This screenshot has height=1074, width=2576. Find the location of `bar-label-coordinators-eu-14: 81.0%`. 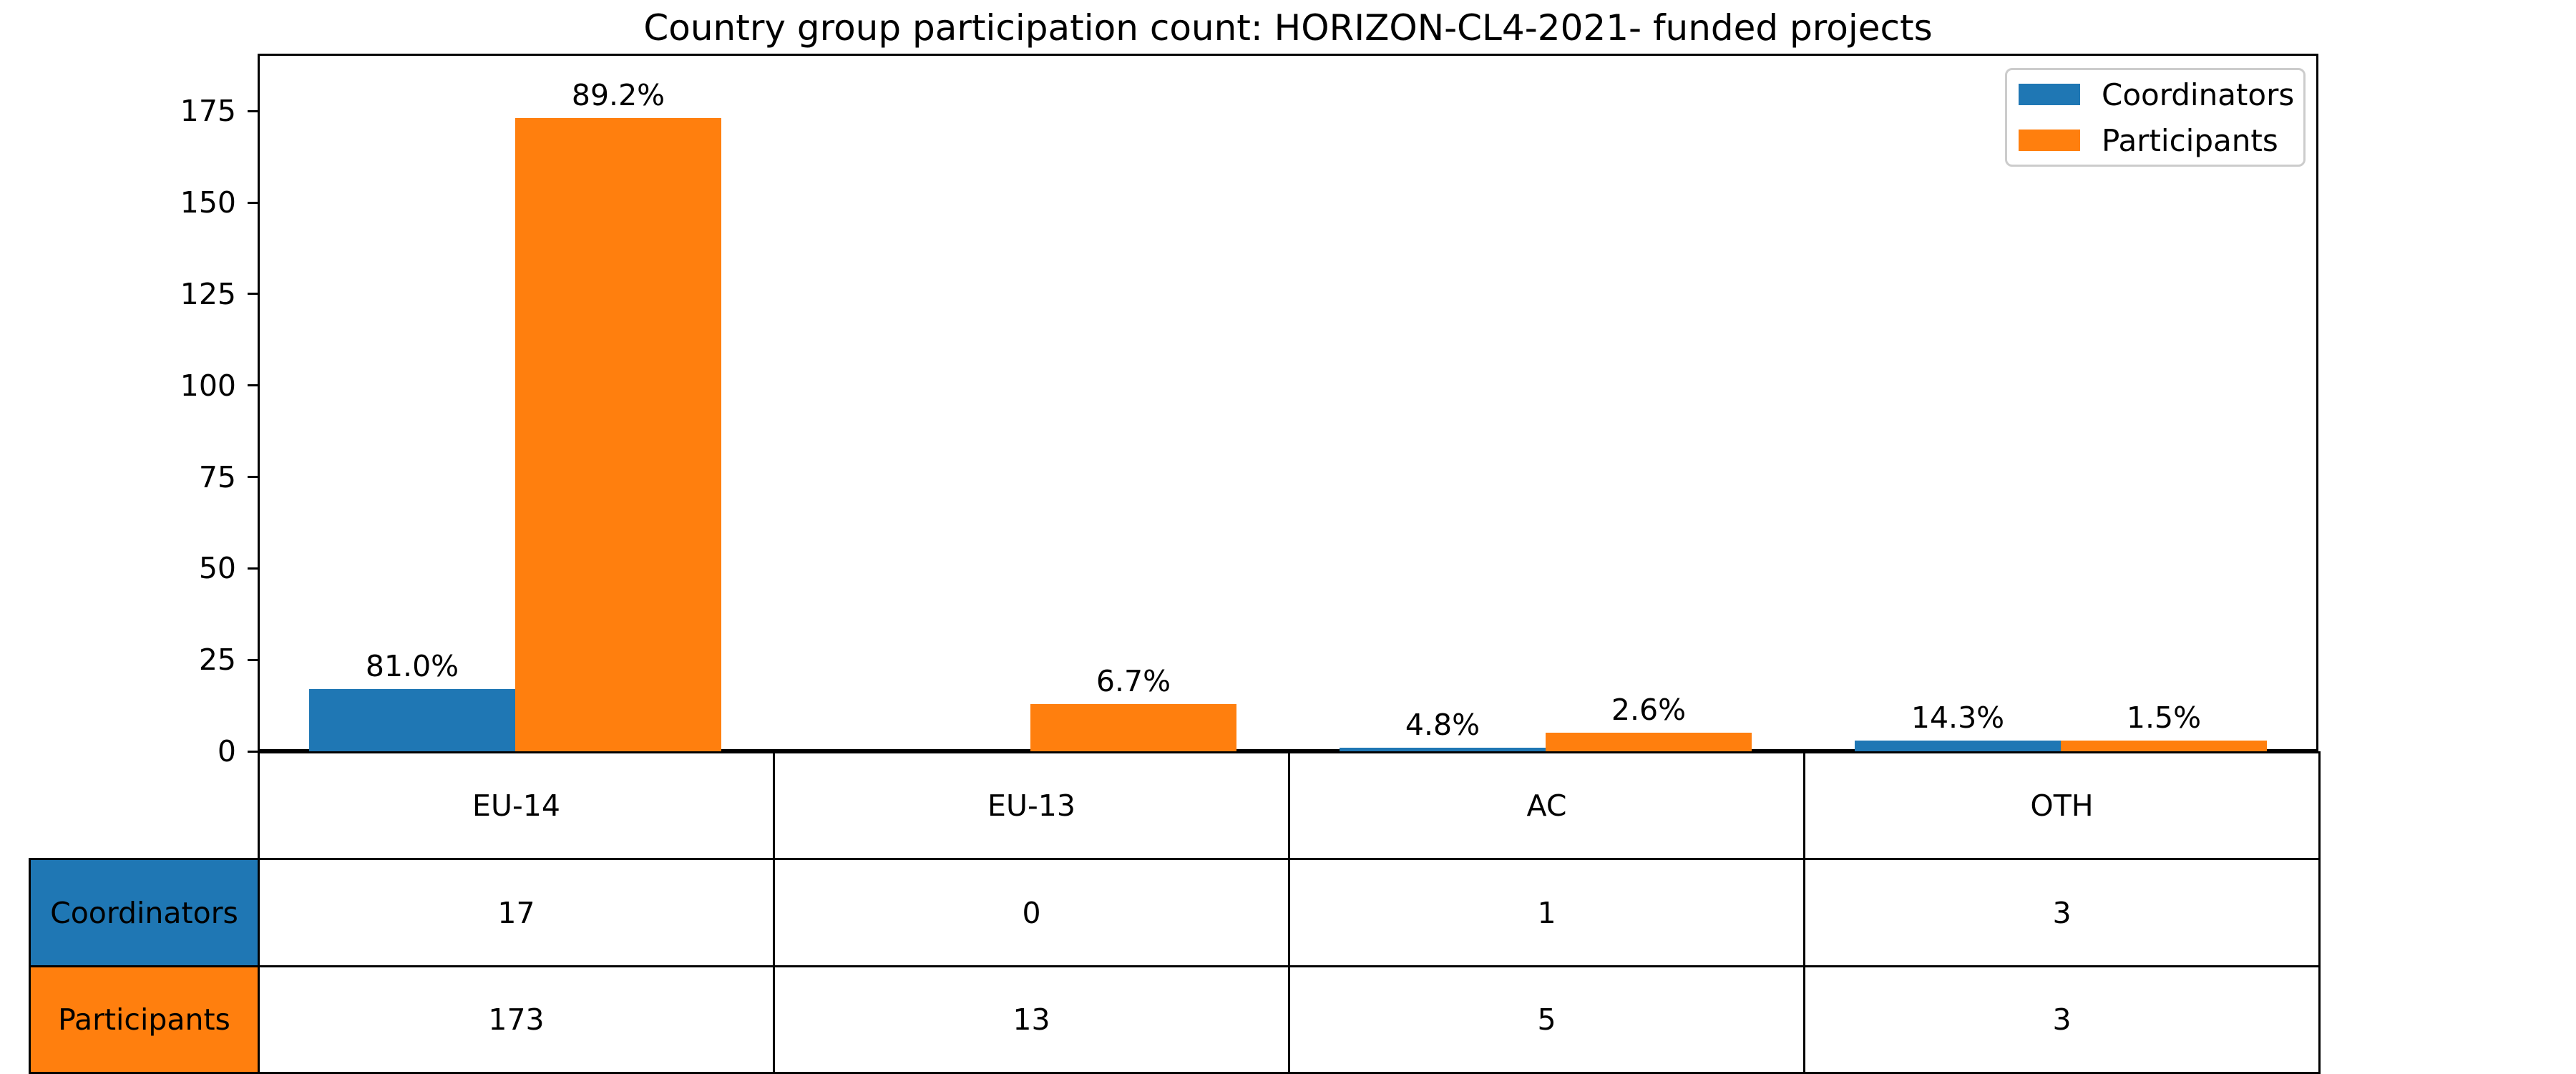

bar-label-coordinators-eu-14: 81.0% is located at coordinates (412, 666).